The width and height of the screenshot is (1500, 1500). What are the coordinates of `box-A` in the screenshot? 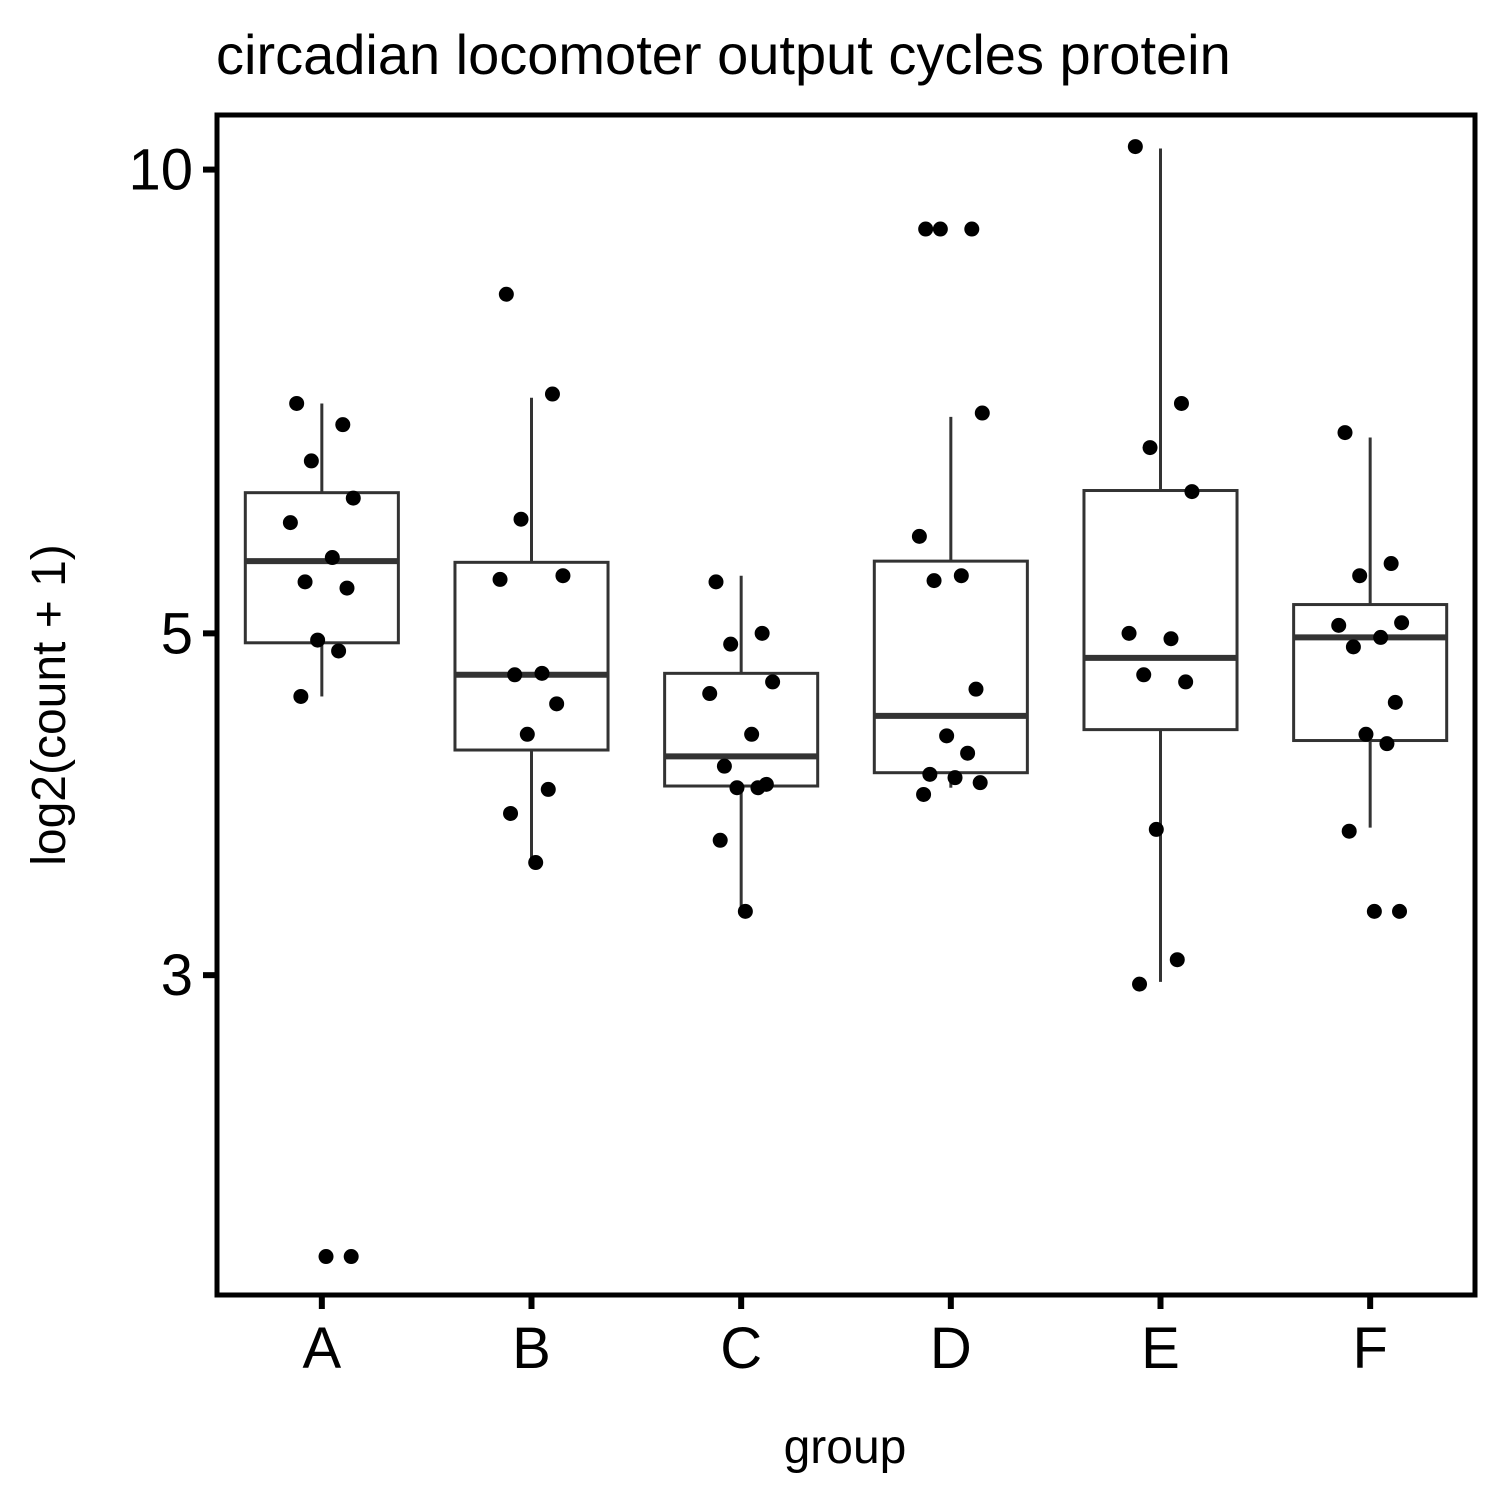 It's located at (321, 550).